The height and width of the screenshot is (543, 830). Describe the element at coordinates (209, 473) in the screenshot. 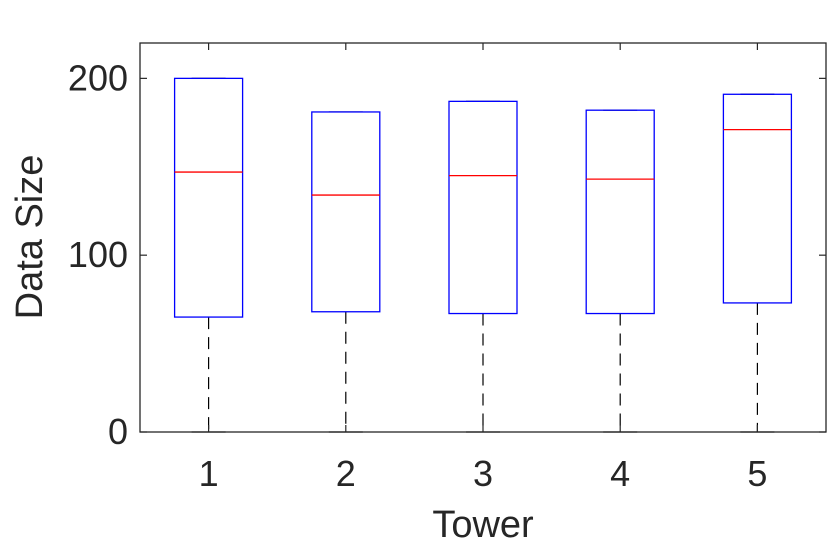

I see `x-tick-label: 1` at that location.